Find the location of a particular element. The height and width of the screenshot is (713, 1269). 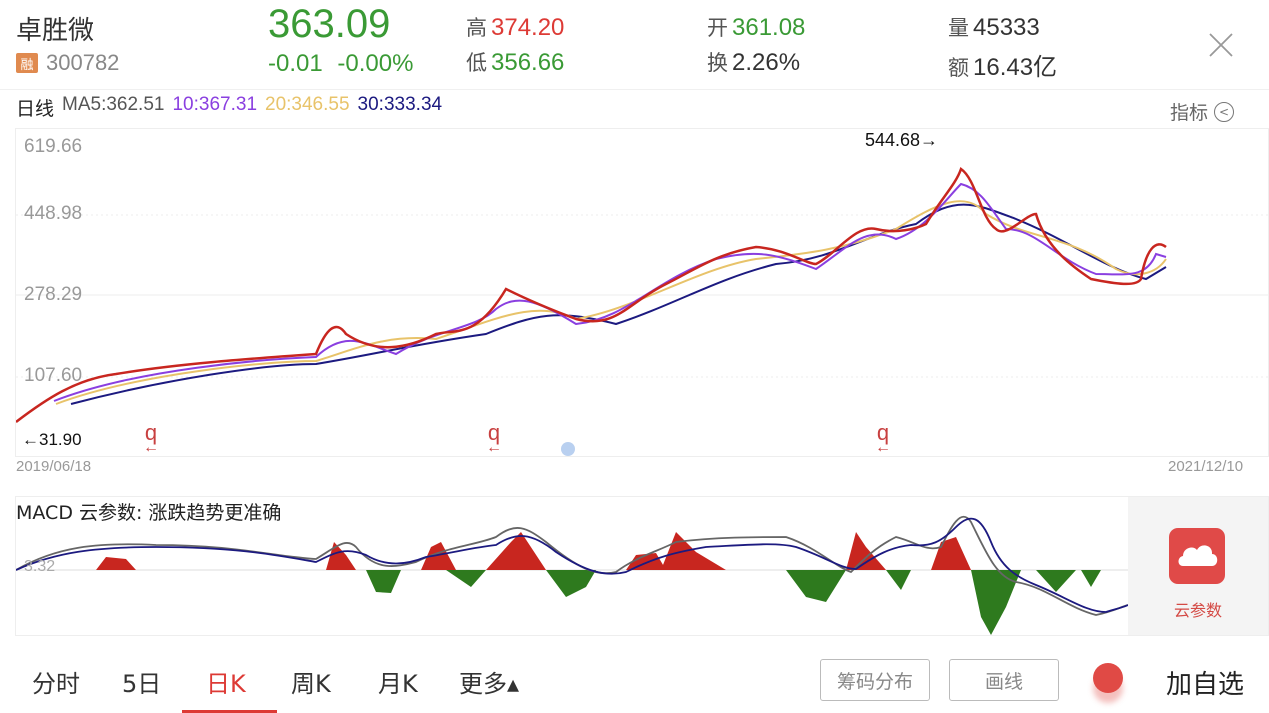

cloud-icon is located at coordinates (1197, 556).